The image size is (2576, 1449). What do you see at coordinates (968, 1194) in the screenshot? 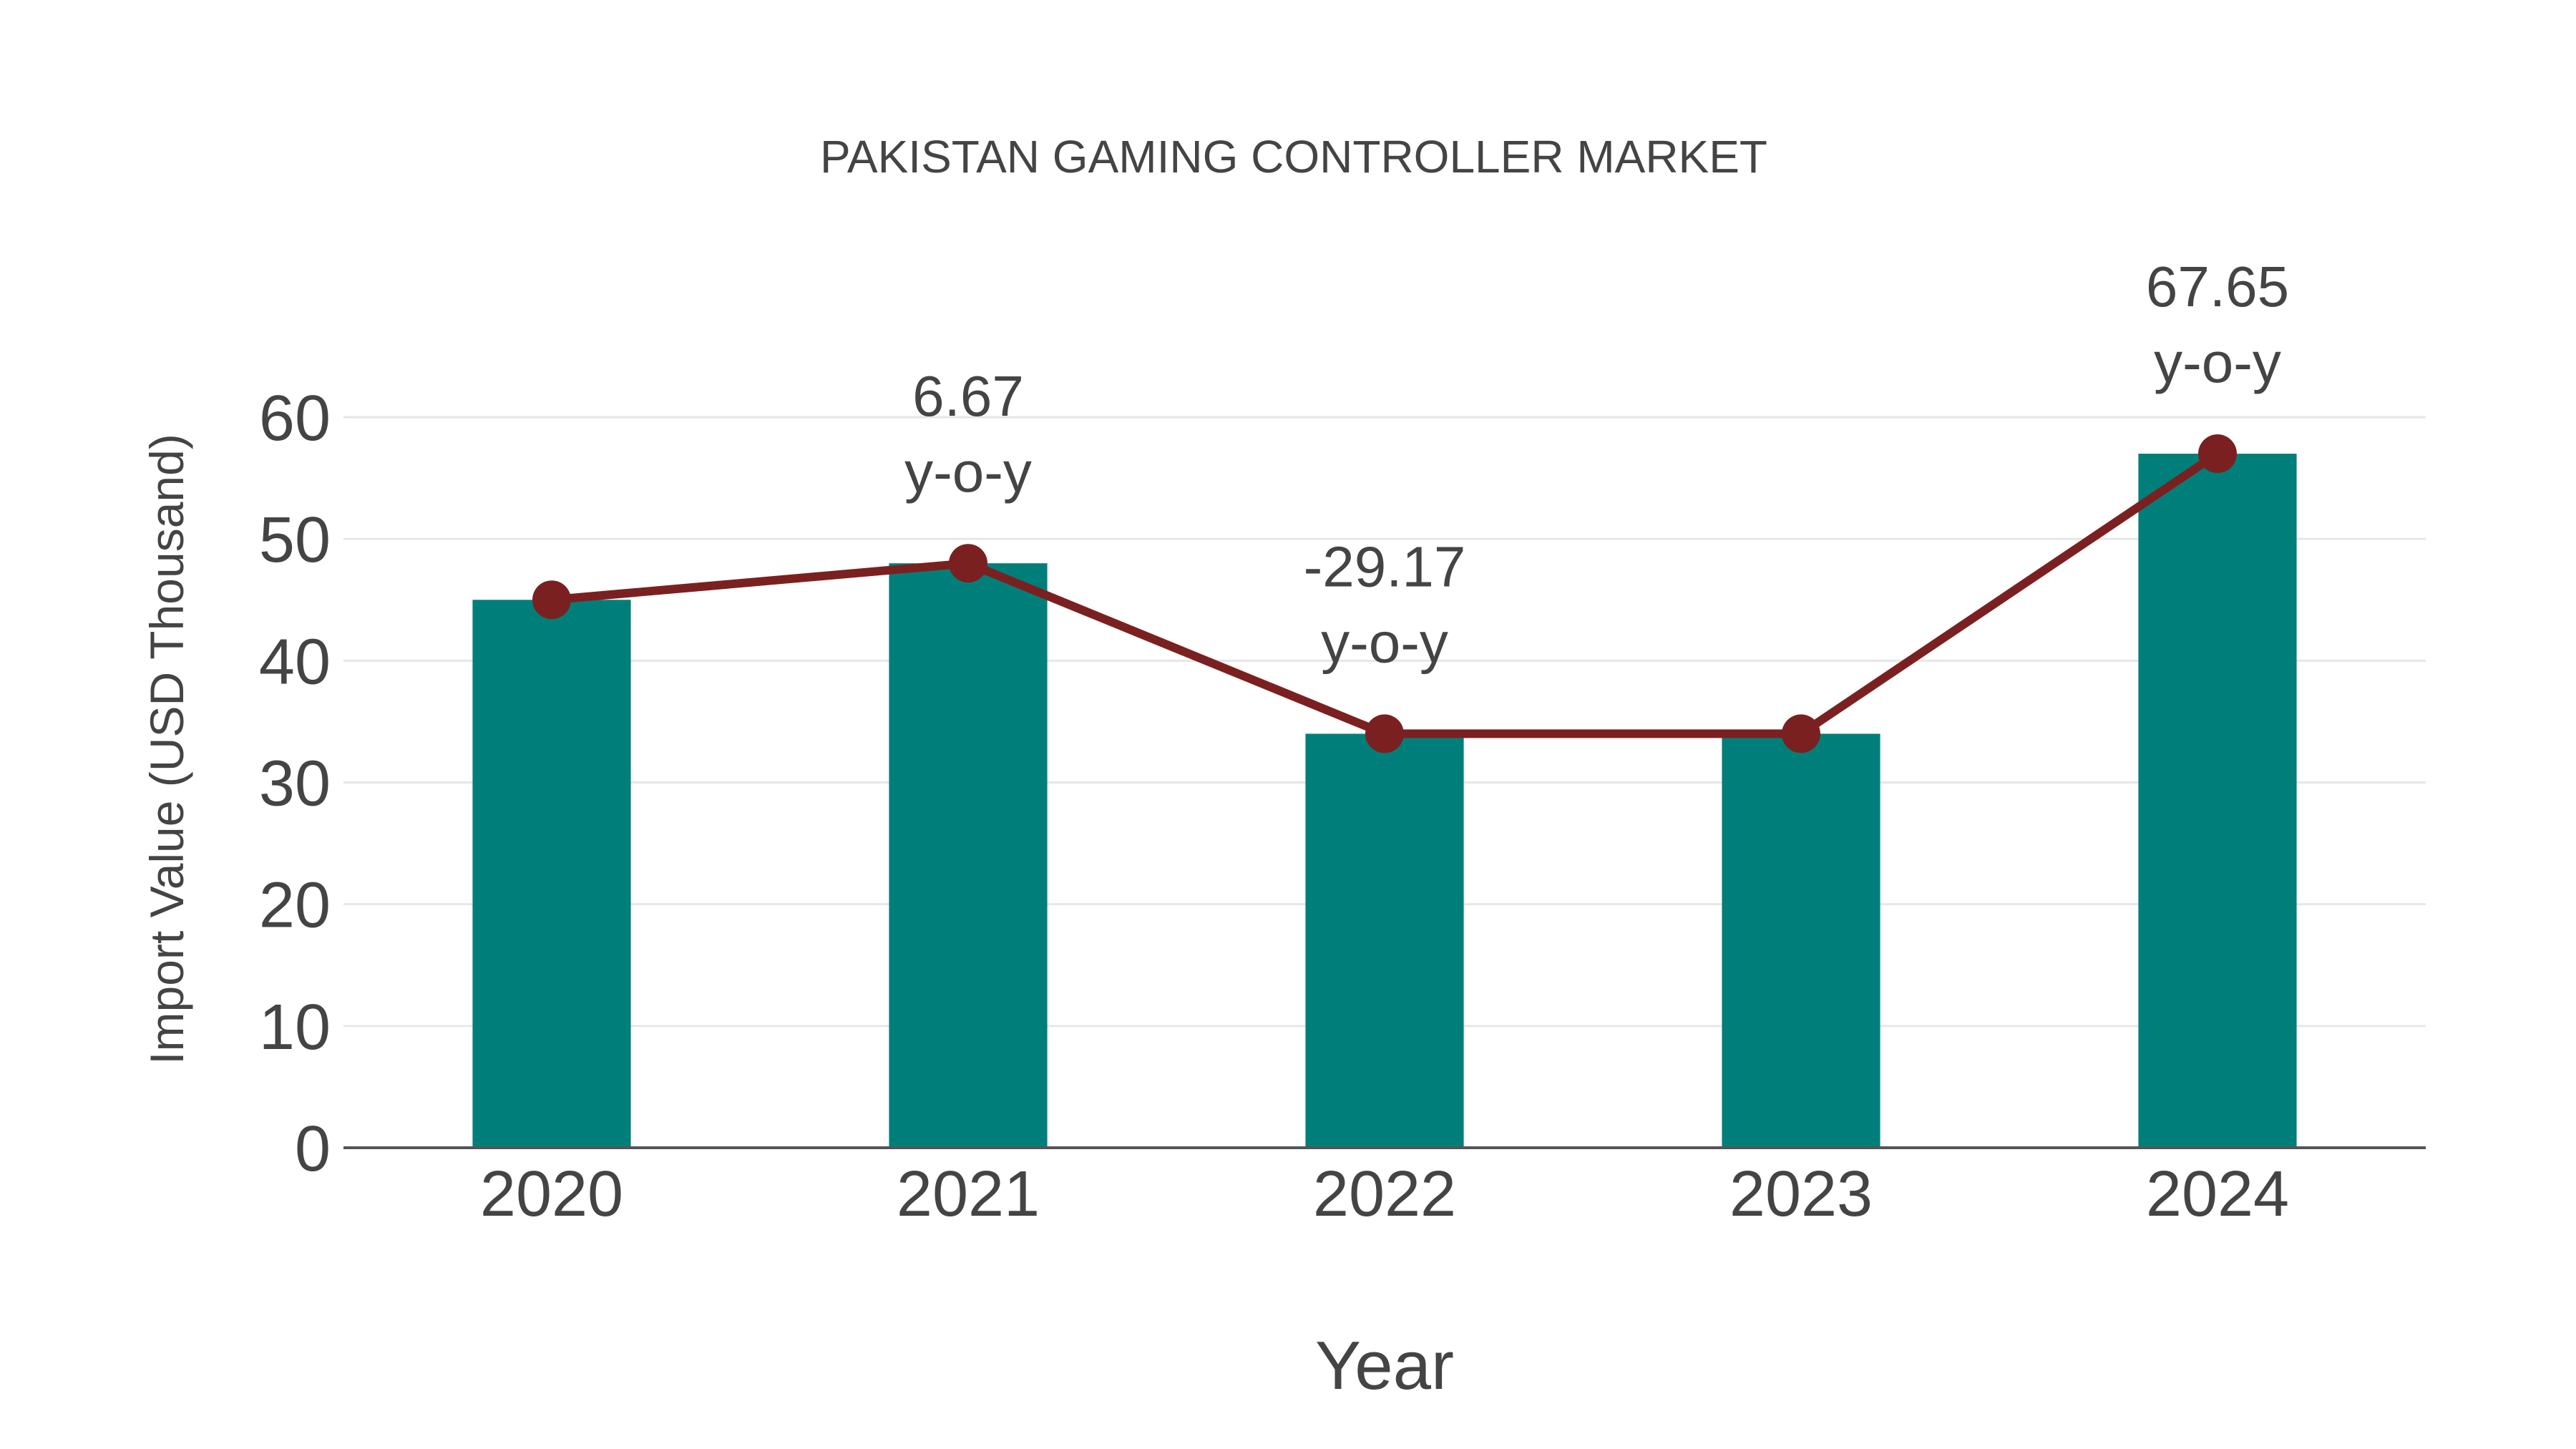
I see `x-tick-label: 2021` at bounding box center [968, 1194].